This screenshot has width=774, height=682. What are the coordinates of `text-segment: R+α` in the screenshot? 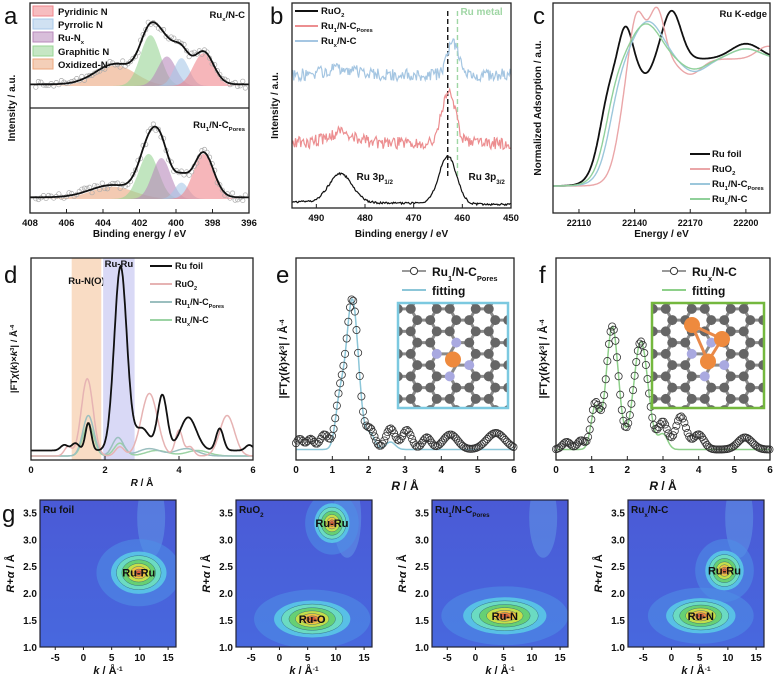 It's located at (207, 581).